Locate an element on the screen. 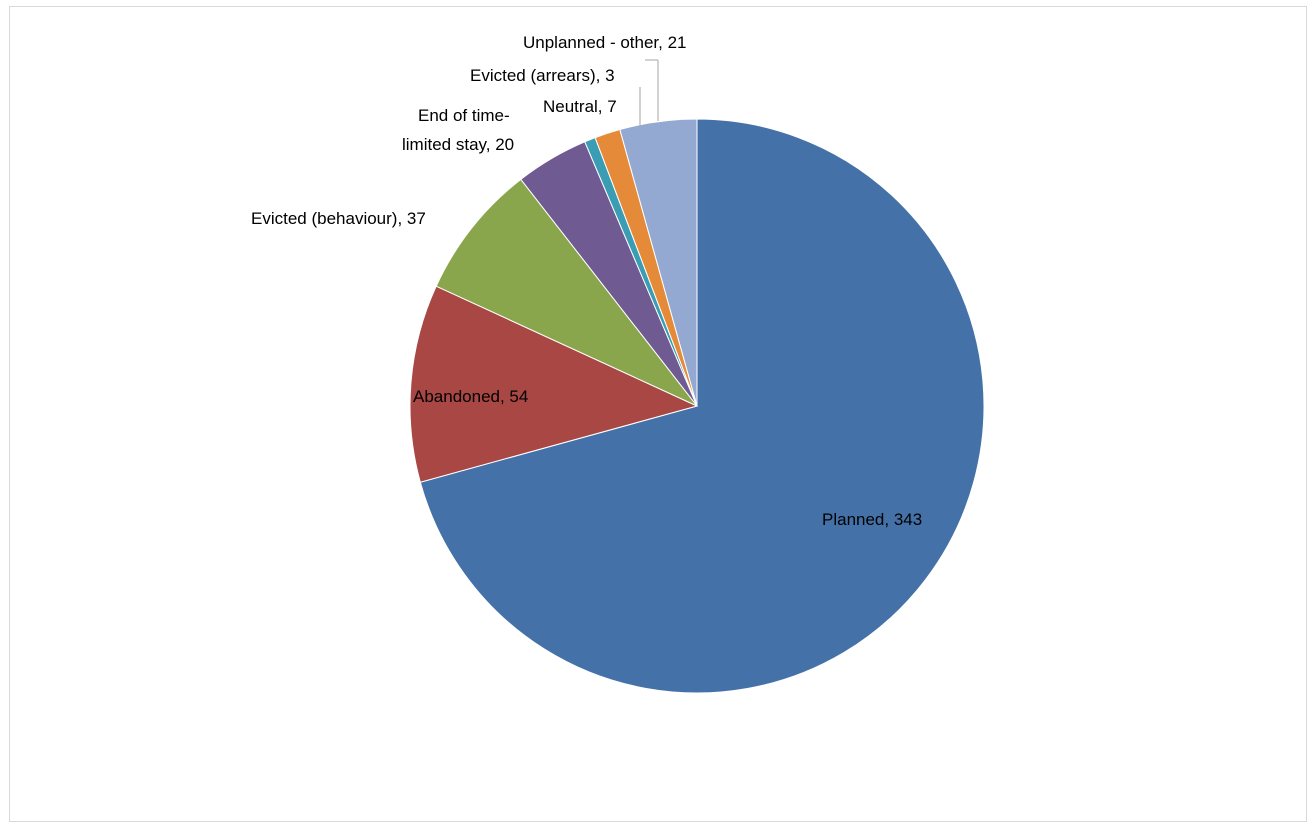  data-label-unplanned-other: Unplanned - other, 21 is located at coordinates (605, 42).